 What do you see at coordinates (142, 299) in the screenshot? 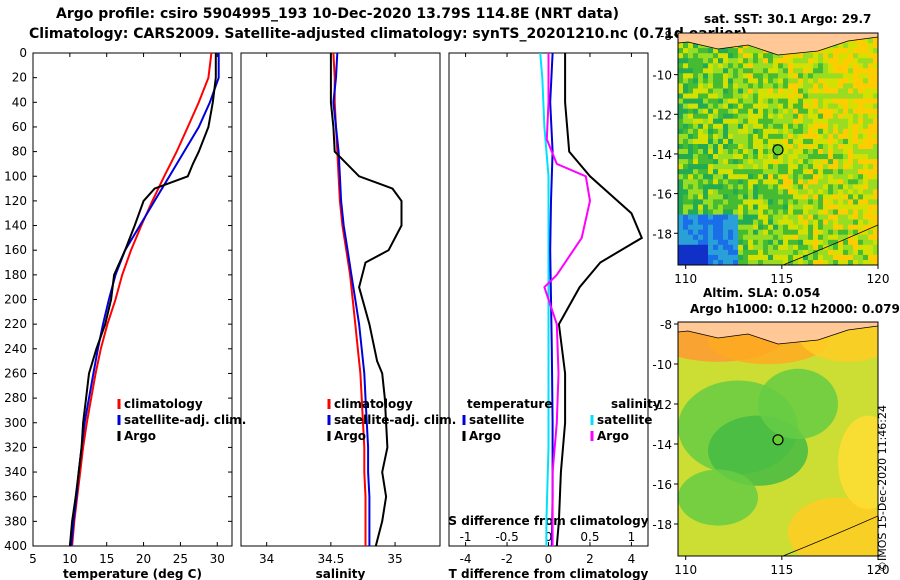
I see `series-climatology` at bounding box center [142, 299].